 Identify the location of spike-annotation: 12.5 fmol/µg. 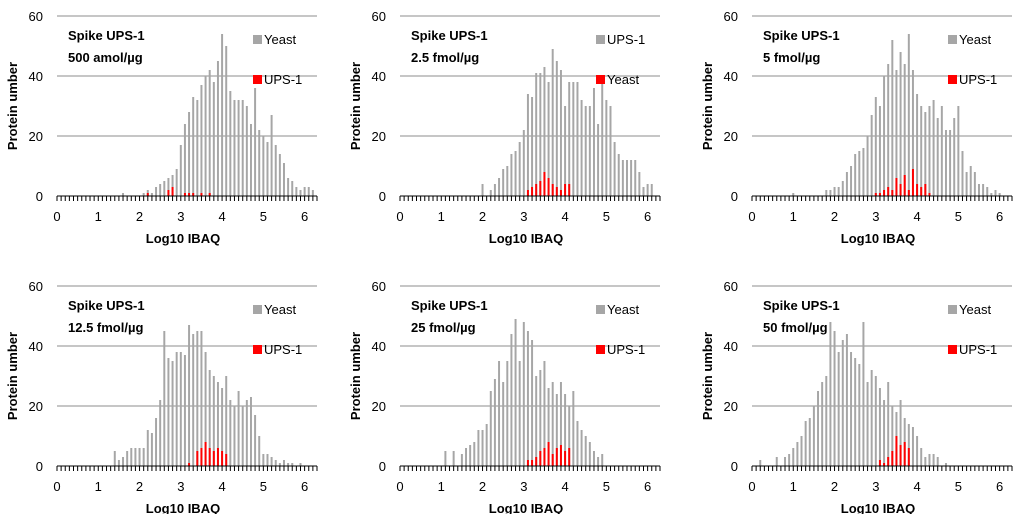
(105, 327).